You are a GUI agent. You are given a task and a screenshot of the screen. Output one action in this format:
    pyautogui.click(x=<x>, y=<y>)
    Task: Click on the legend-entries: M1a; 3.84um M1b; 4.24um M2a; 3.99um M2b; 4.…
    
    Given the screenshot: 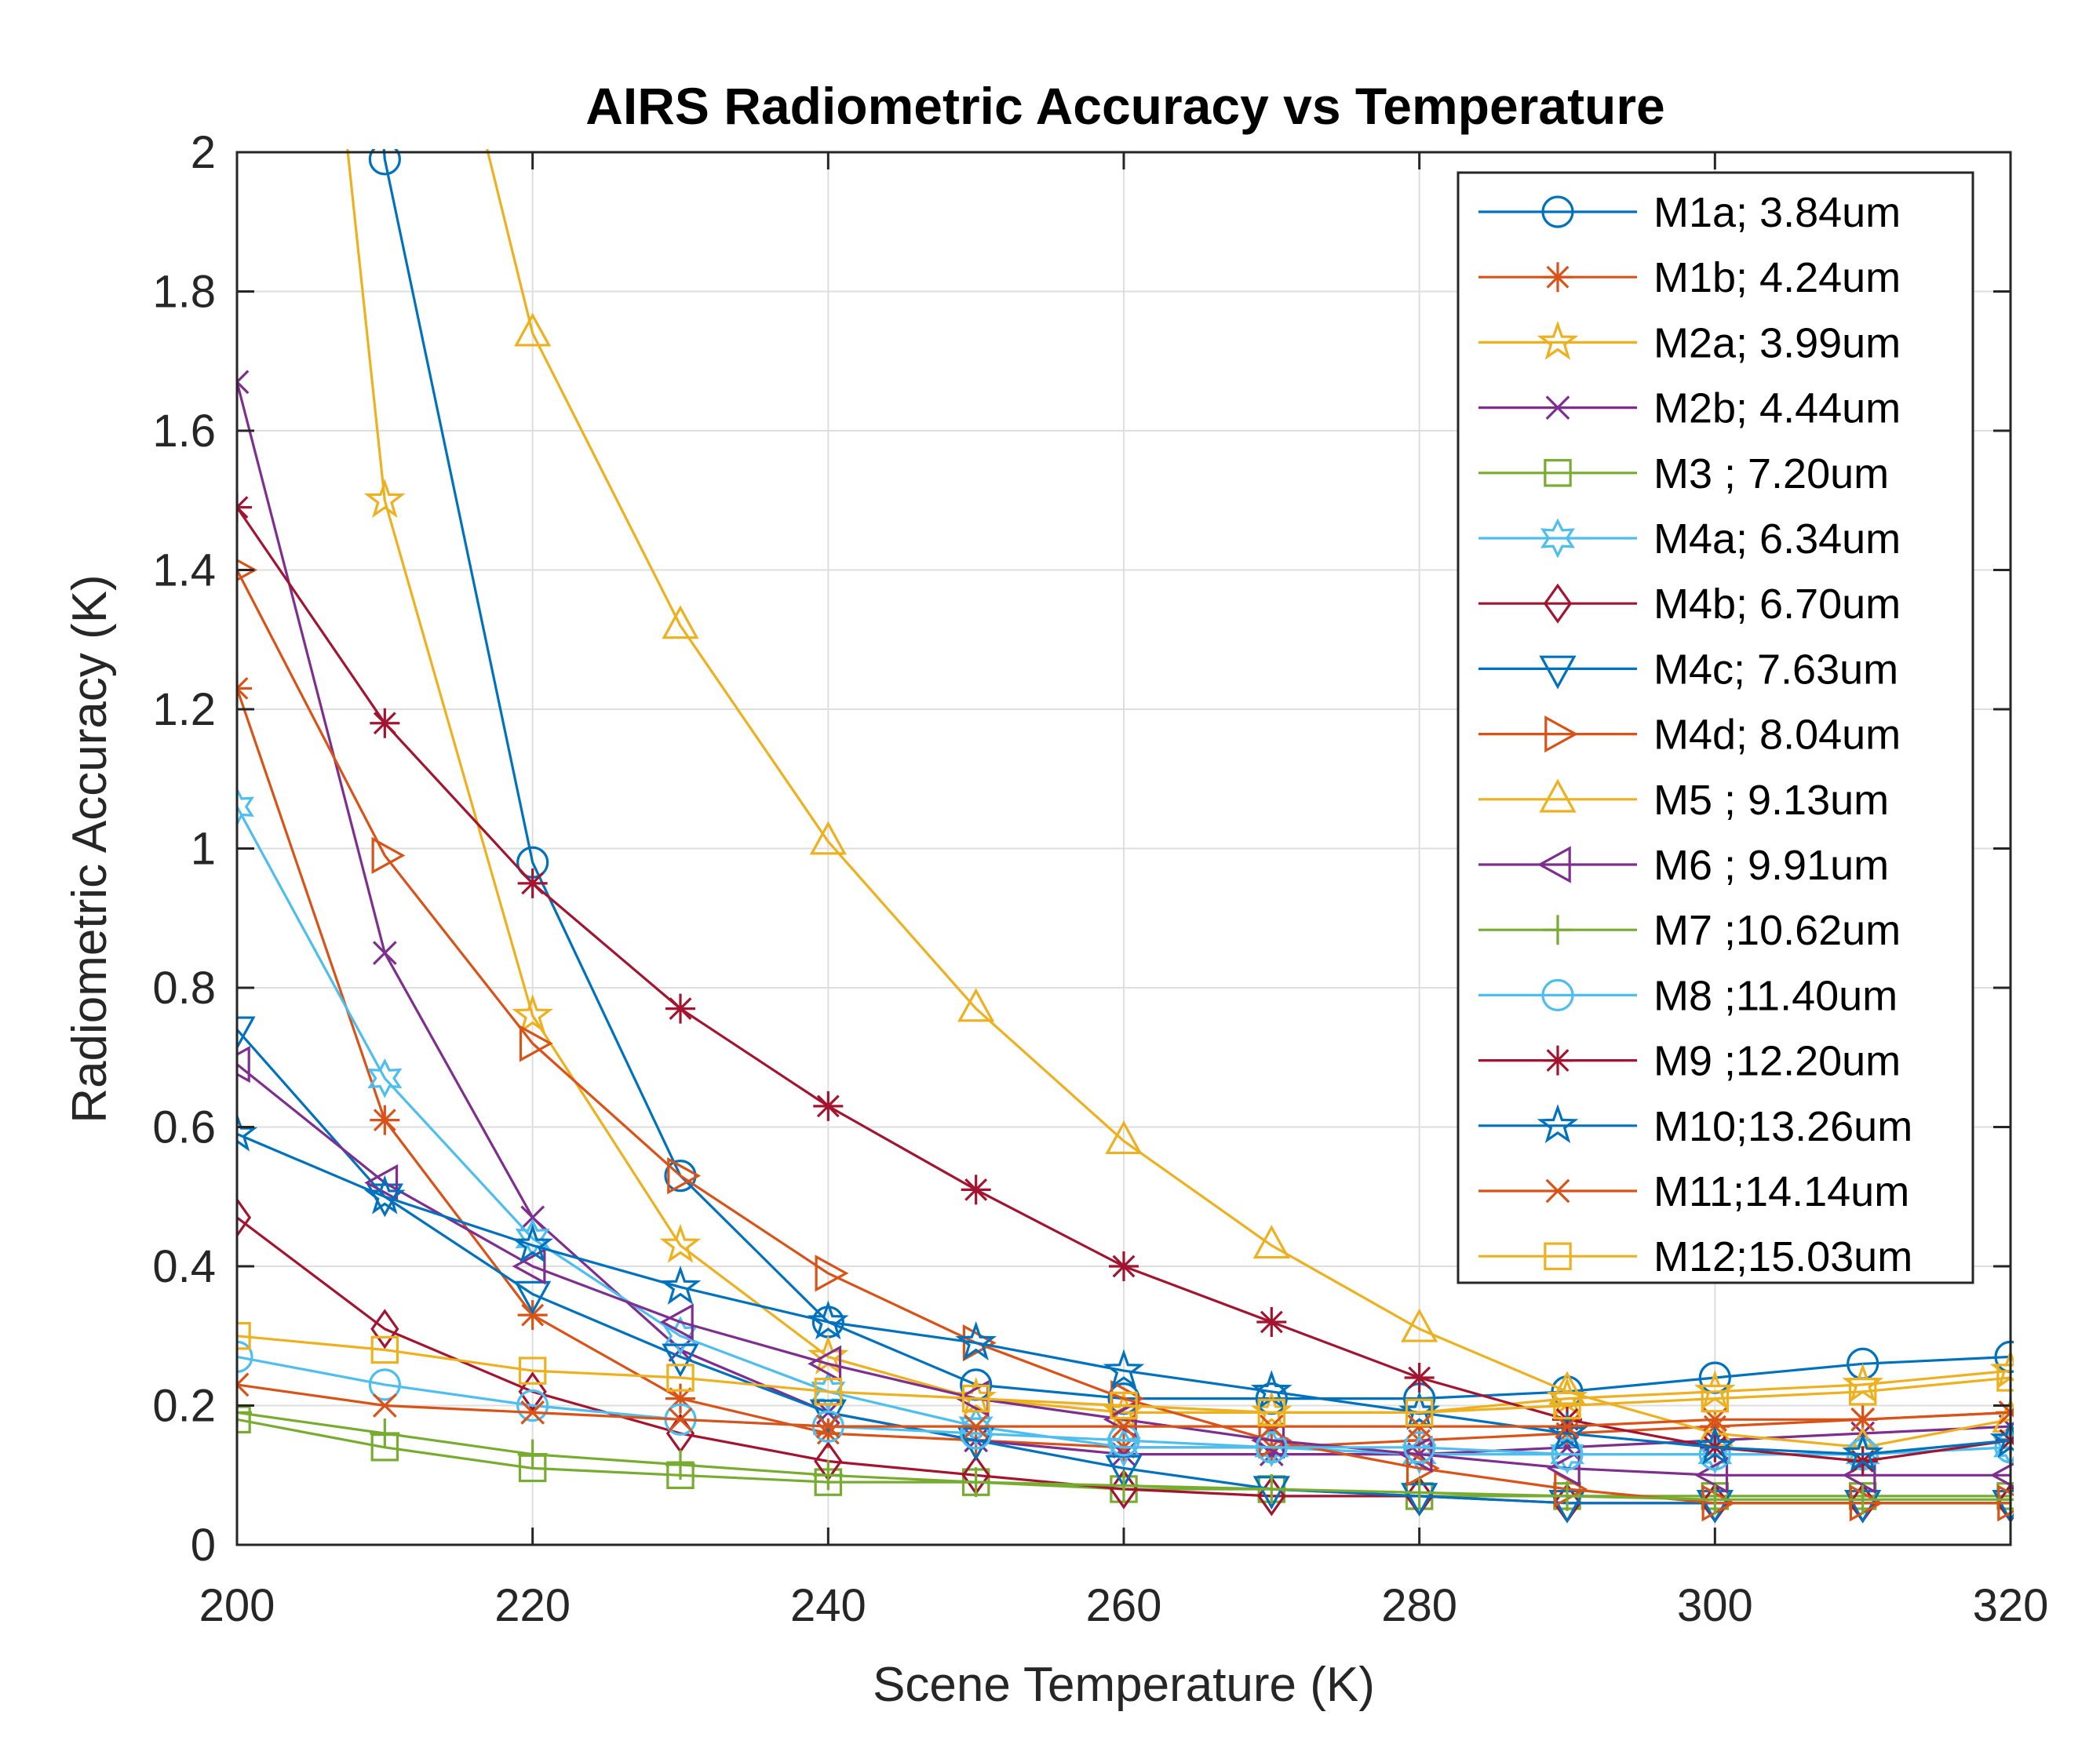 What is the action you would take?
    pyautogui.click(x=1695, y=734)
    